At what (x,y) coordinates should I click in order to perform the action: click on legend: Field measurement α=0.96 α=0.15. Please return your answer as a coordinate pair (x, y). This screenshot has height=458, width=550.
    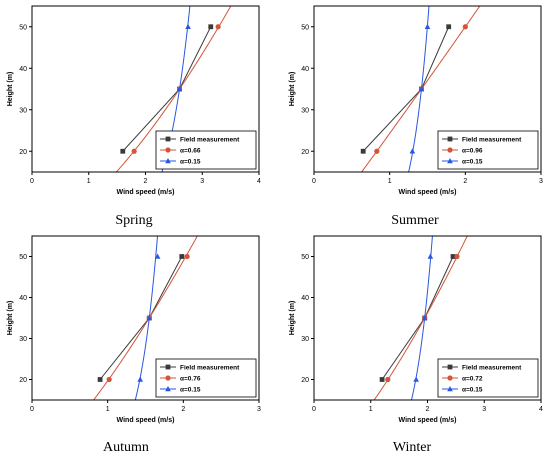
    Looking at the image, I should click on (488, 150).